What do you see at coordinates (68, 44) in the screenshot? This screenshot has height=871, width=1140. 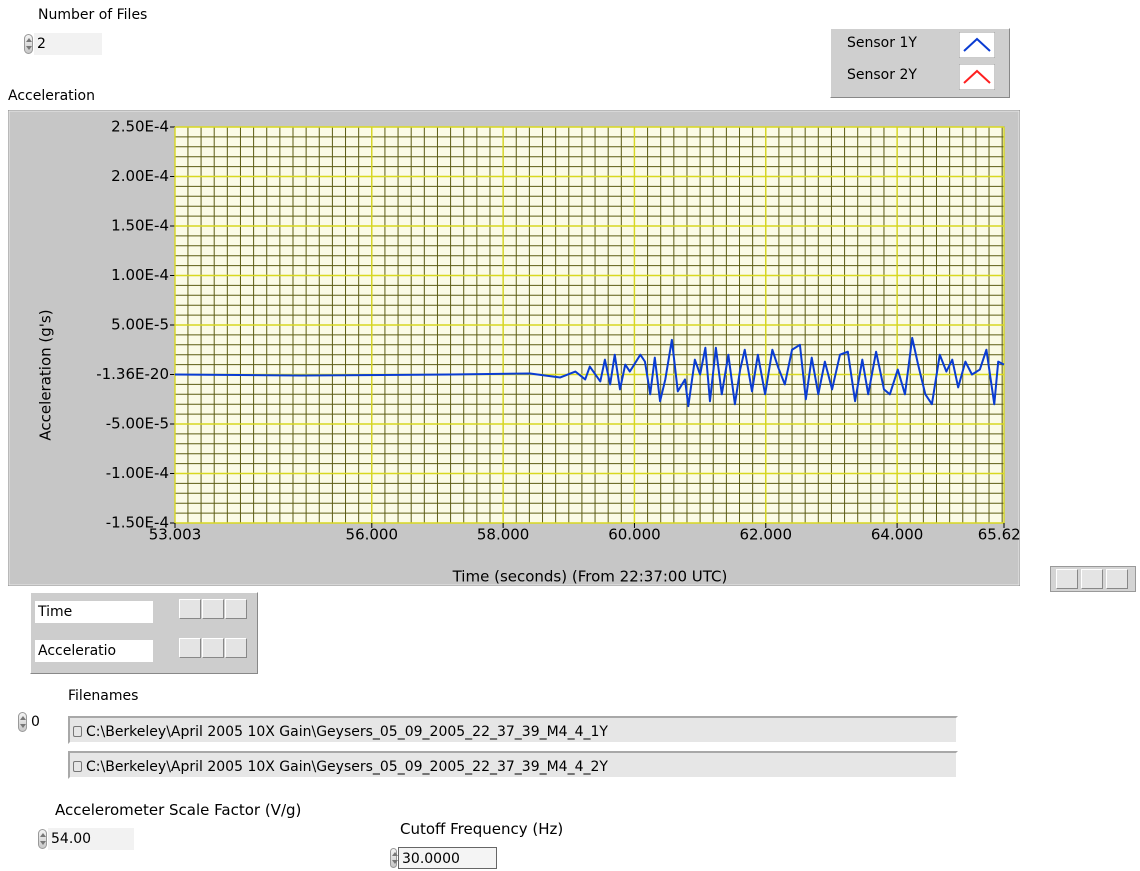 I see `numeric-control: 2` at bounding box center [68, 44].